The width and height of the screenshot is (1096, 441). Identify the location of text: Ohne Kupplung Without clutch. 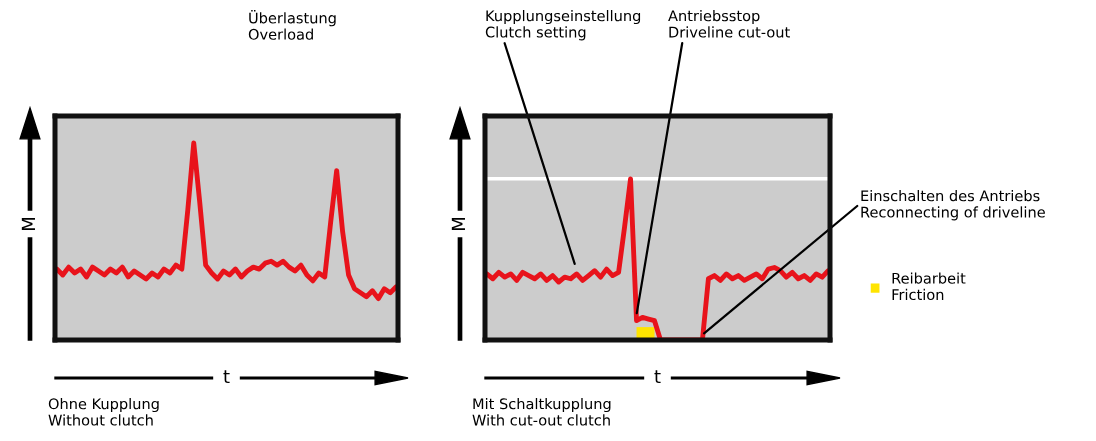
(103, 412).